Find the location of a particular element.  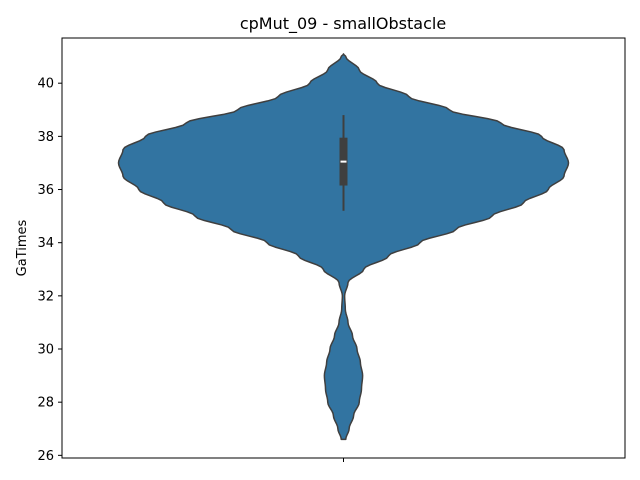

y-tick-label: 38 is located at coordinates (45, 137).